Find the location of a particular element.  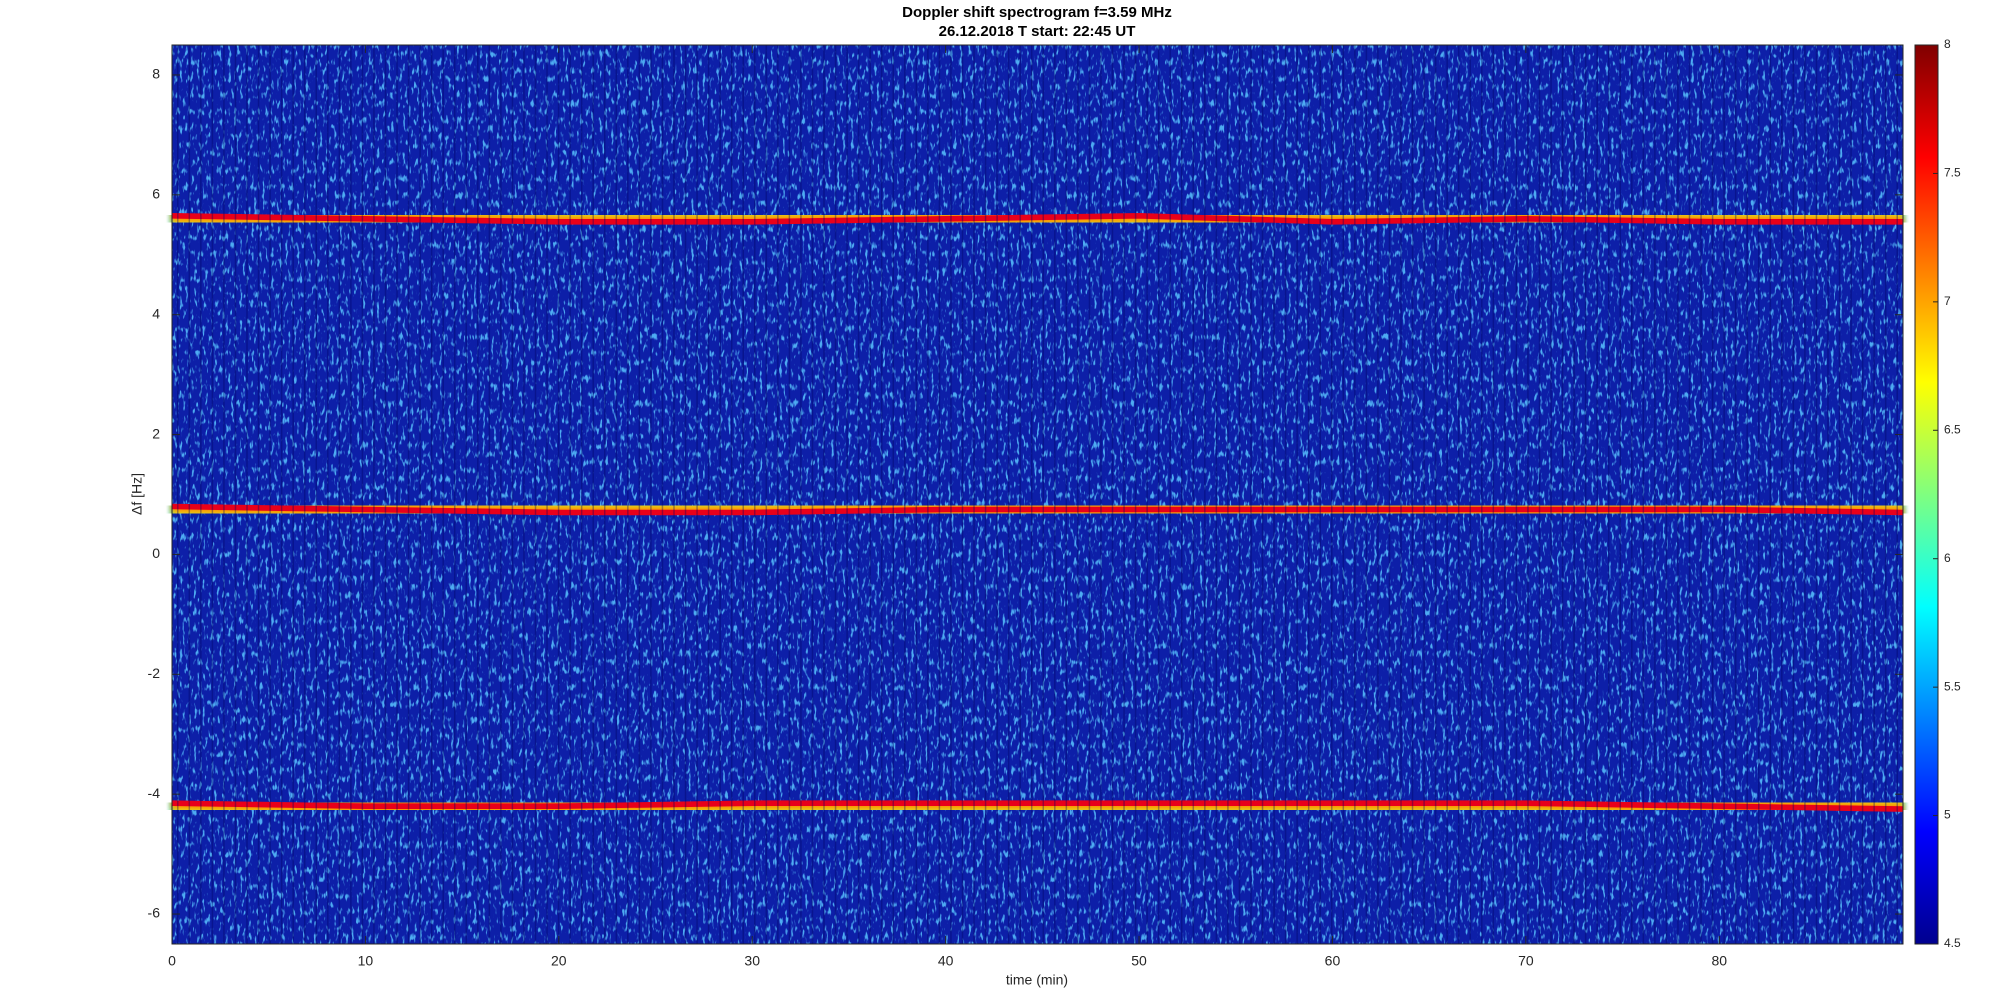

colorbar-tick-label: 8 is located at coordinates (1947, 44).